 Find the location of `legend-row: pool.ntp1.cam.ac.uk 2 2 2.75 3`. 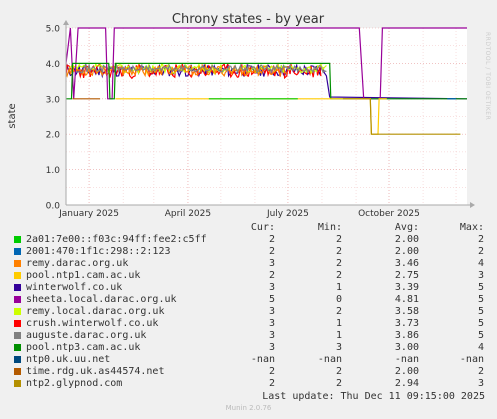

legend-row: pool.ntp1.cam.ac.uk 2 2 2.75 3 is located at coordinates (248, 276).